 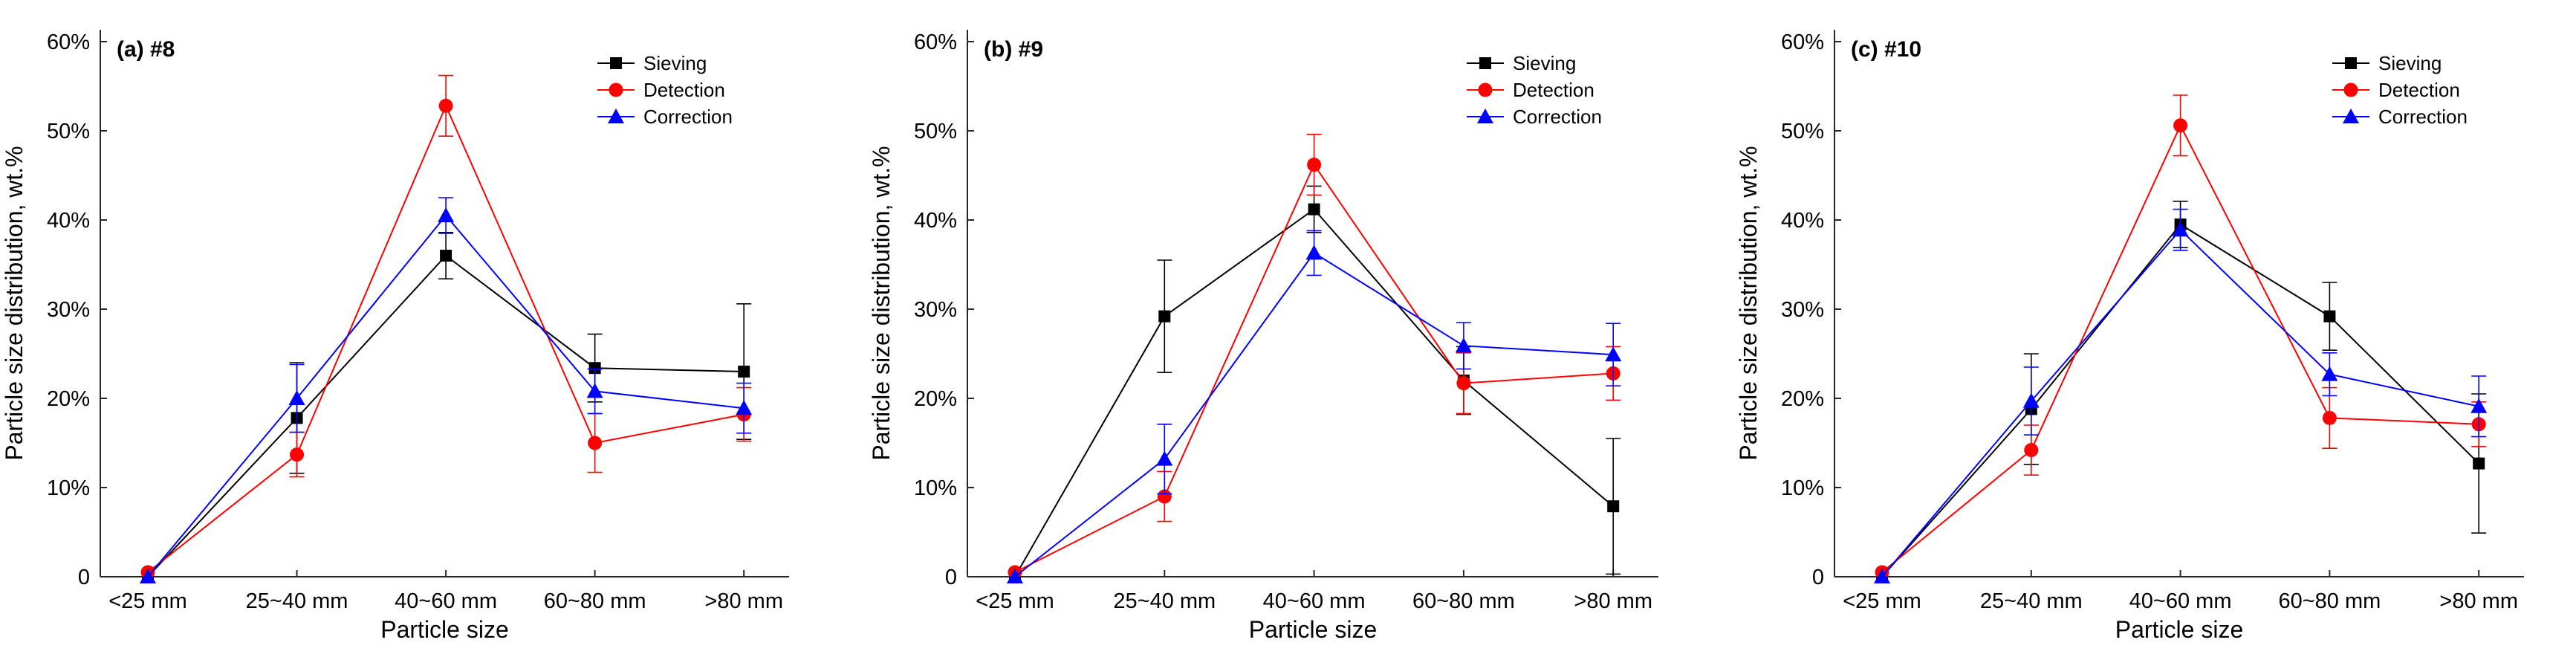 I want to click on y-tick-label: 10%, so click(x=935, y=488).